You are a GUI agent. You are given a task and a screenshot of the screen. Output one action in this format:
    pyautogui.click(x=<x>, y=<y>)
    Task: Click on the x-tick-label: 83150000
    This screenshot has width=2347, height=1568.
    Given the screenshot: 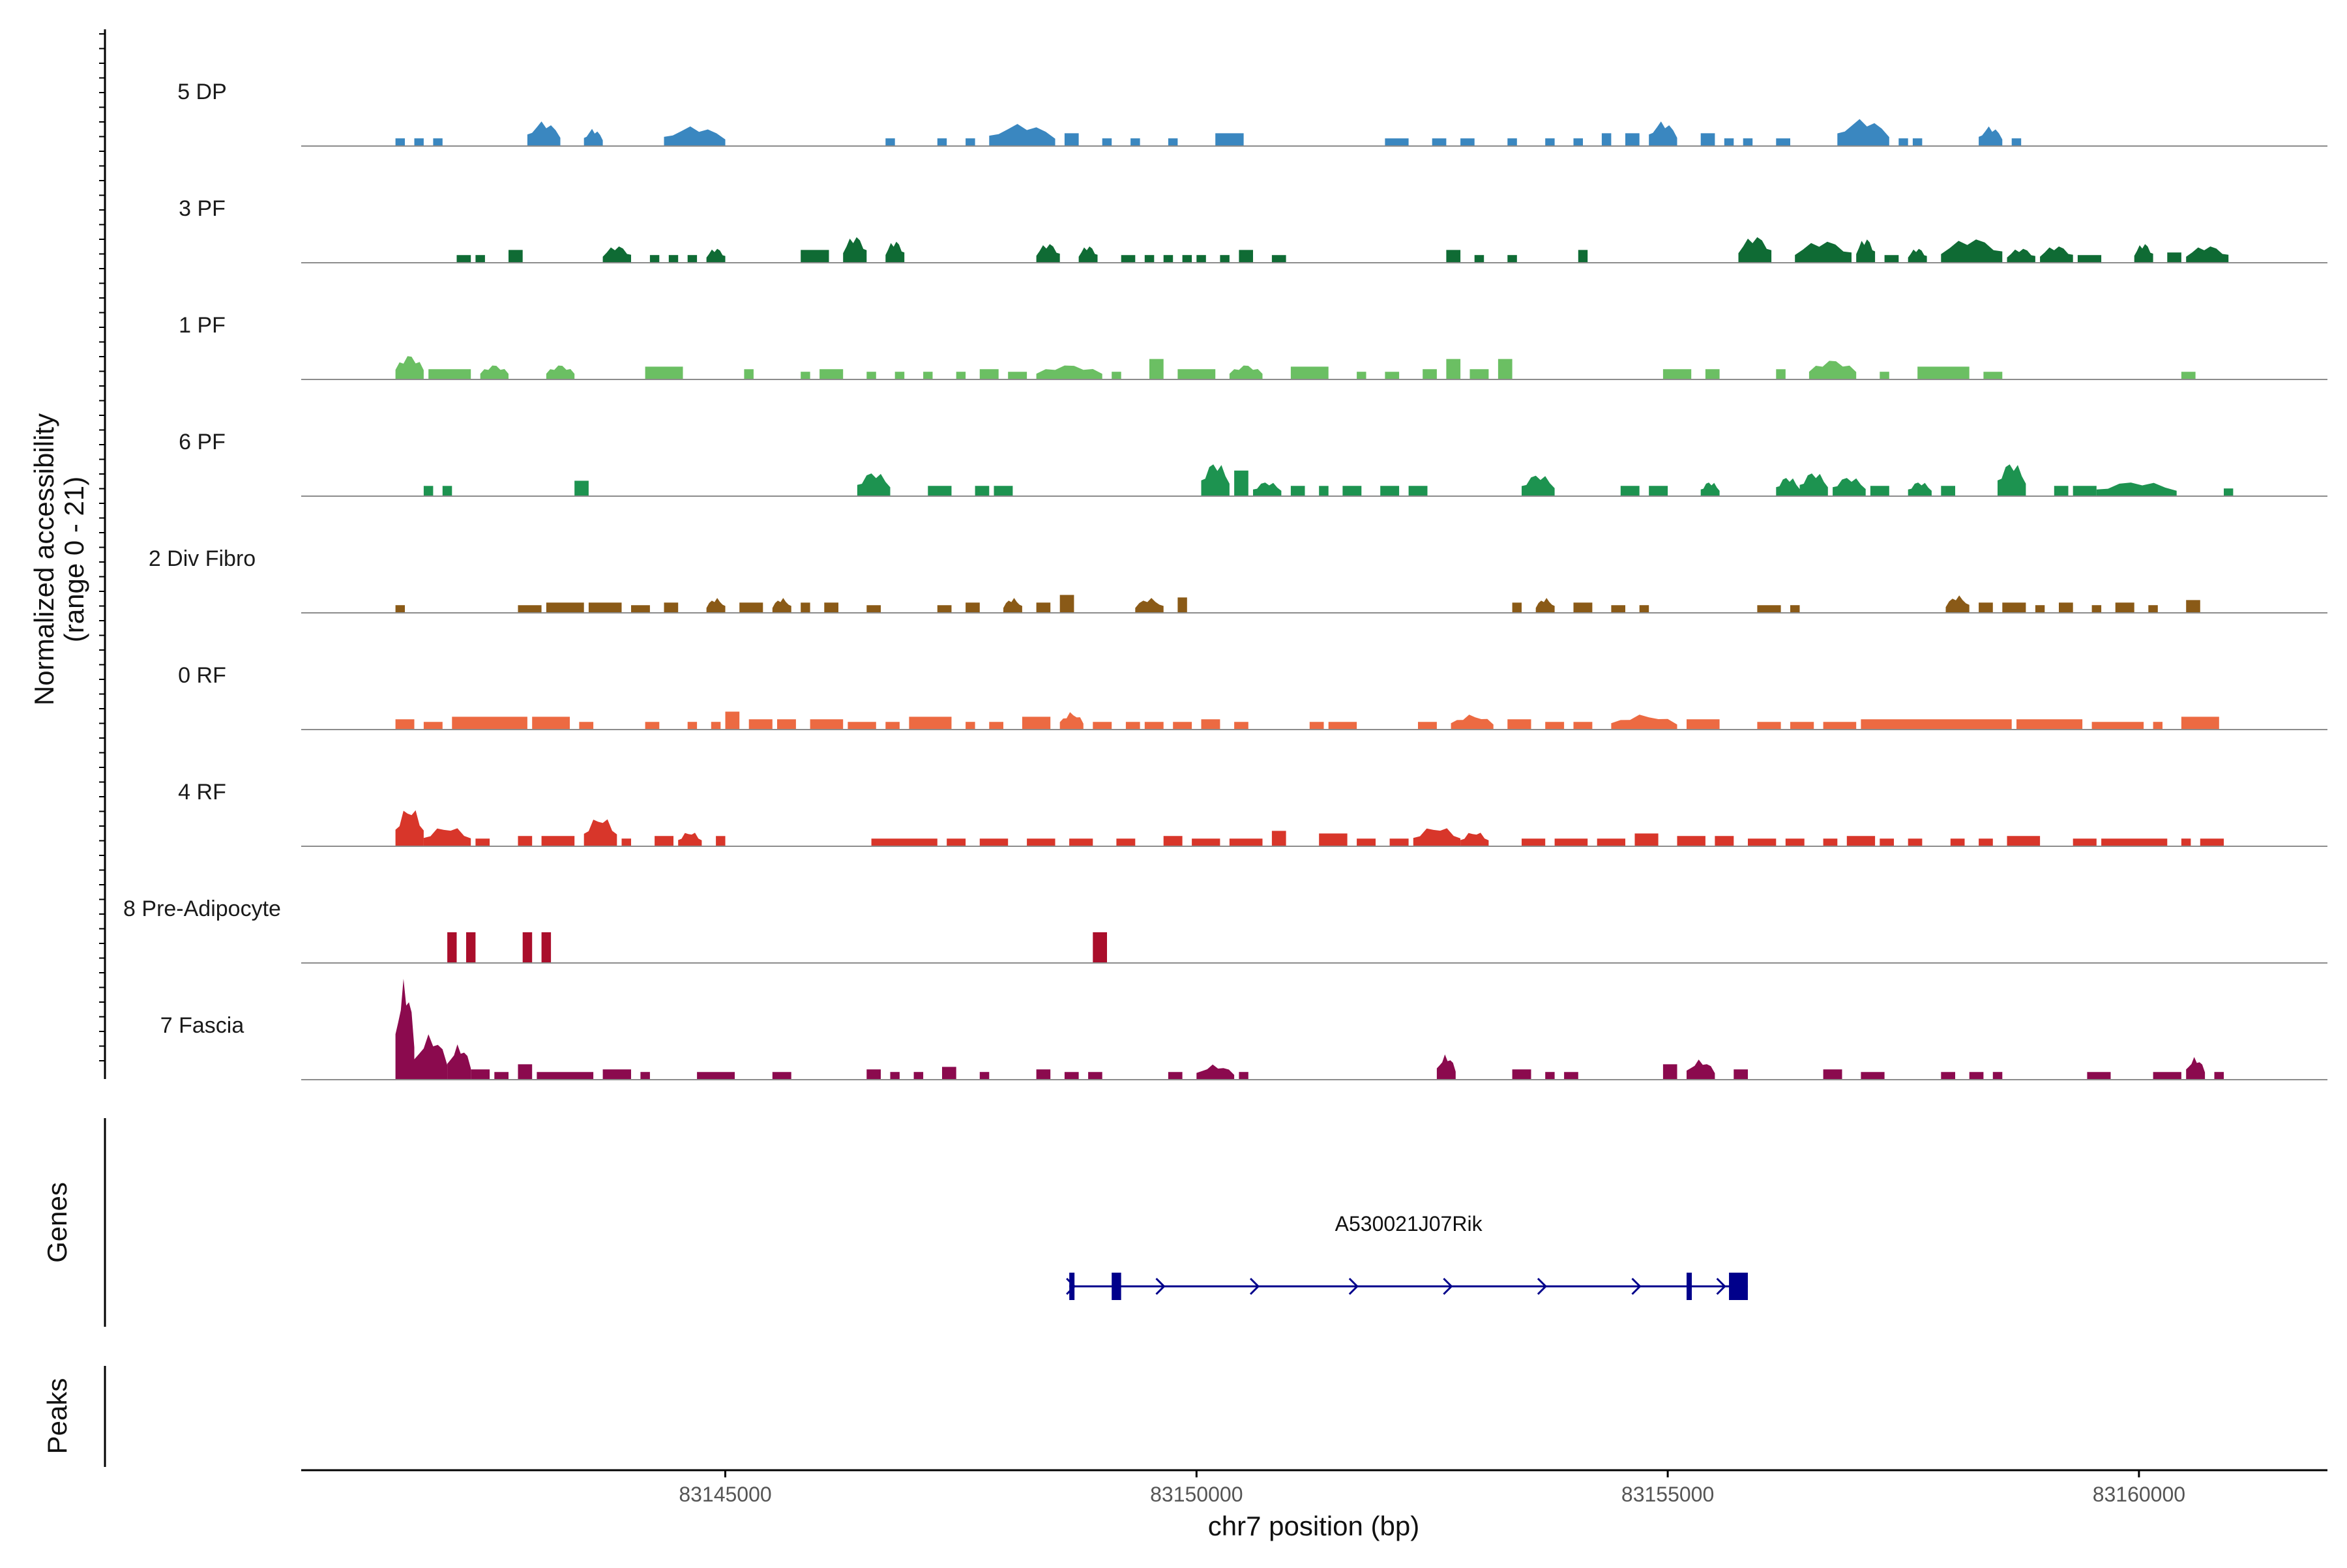 What is the action you would take?
    pyautogui.click(x=1196, y=1494)
    